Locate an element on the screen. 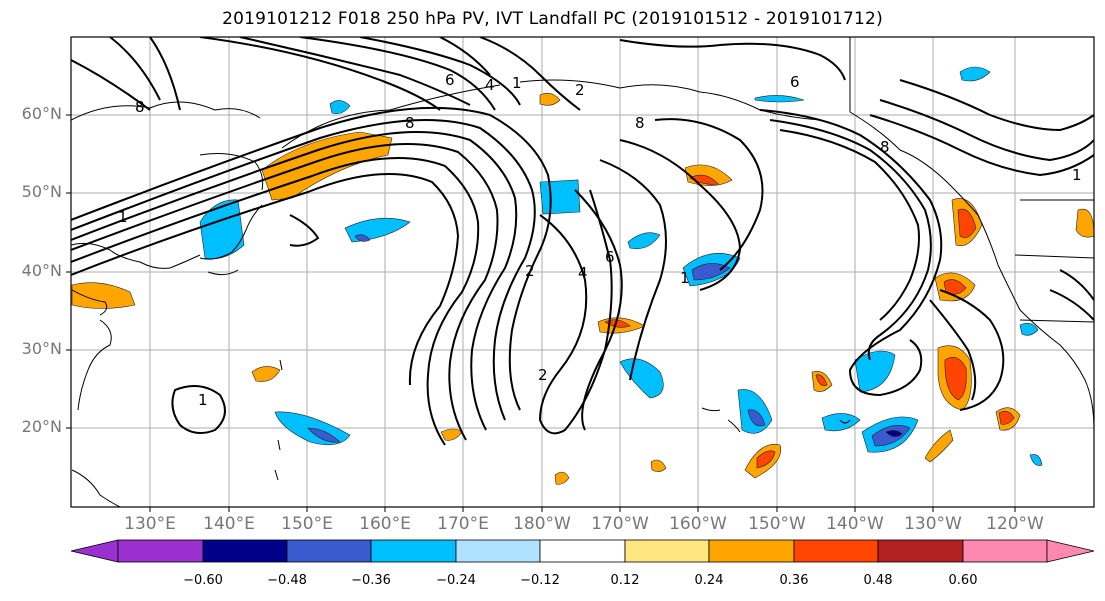 The height and width of the screenshot is (601, 1105). lon-label: 150°E is located at coordinates (307, 524).